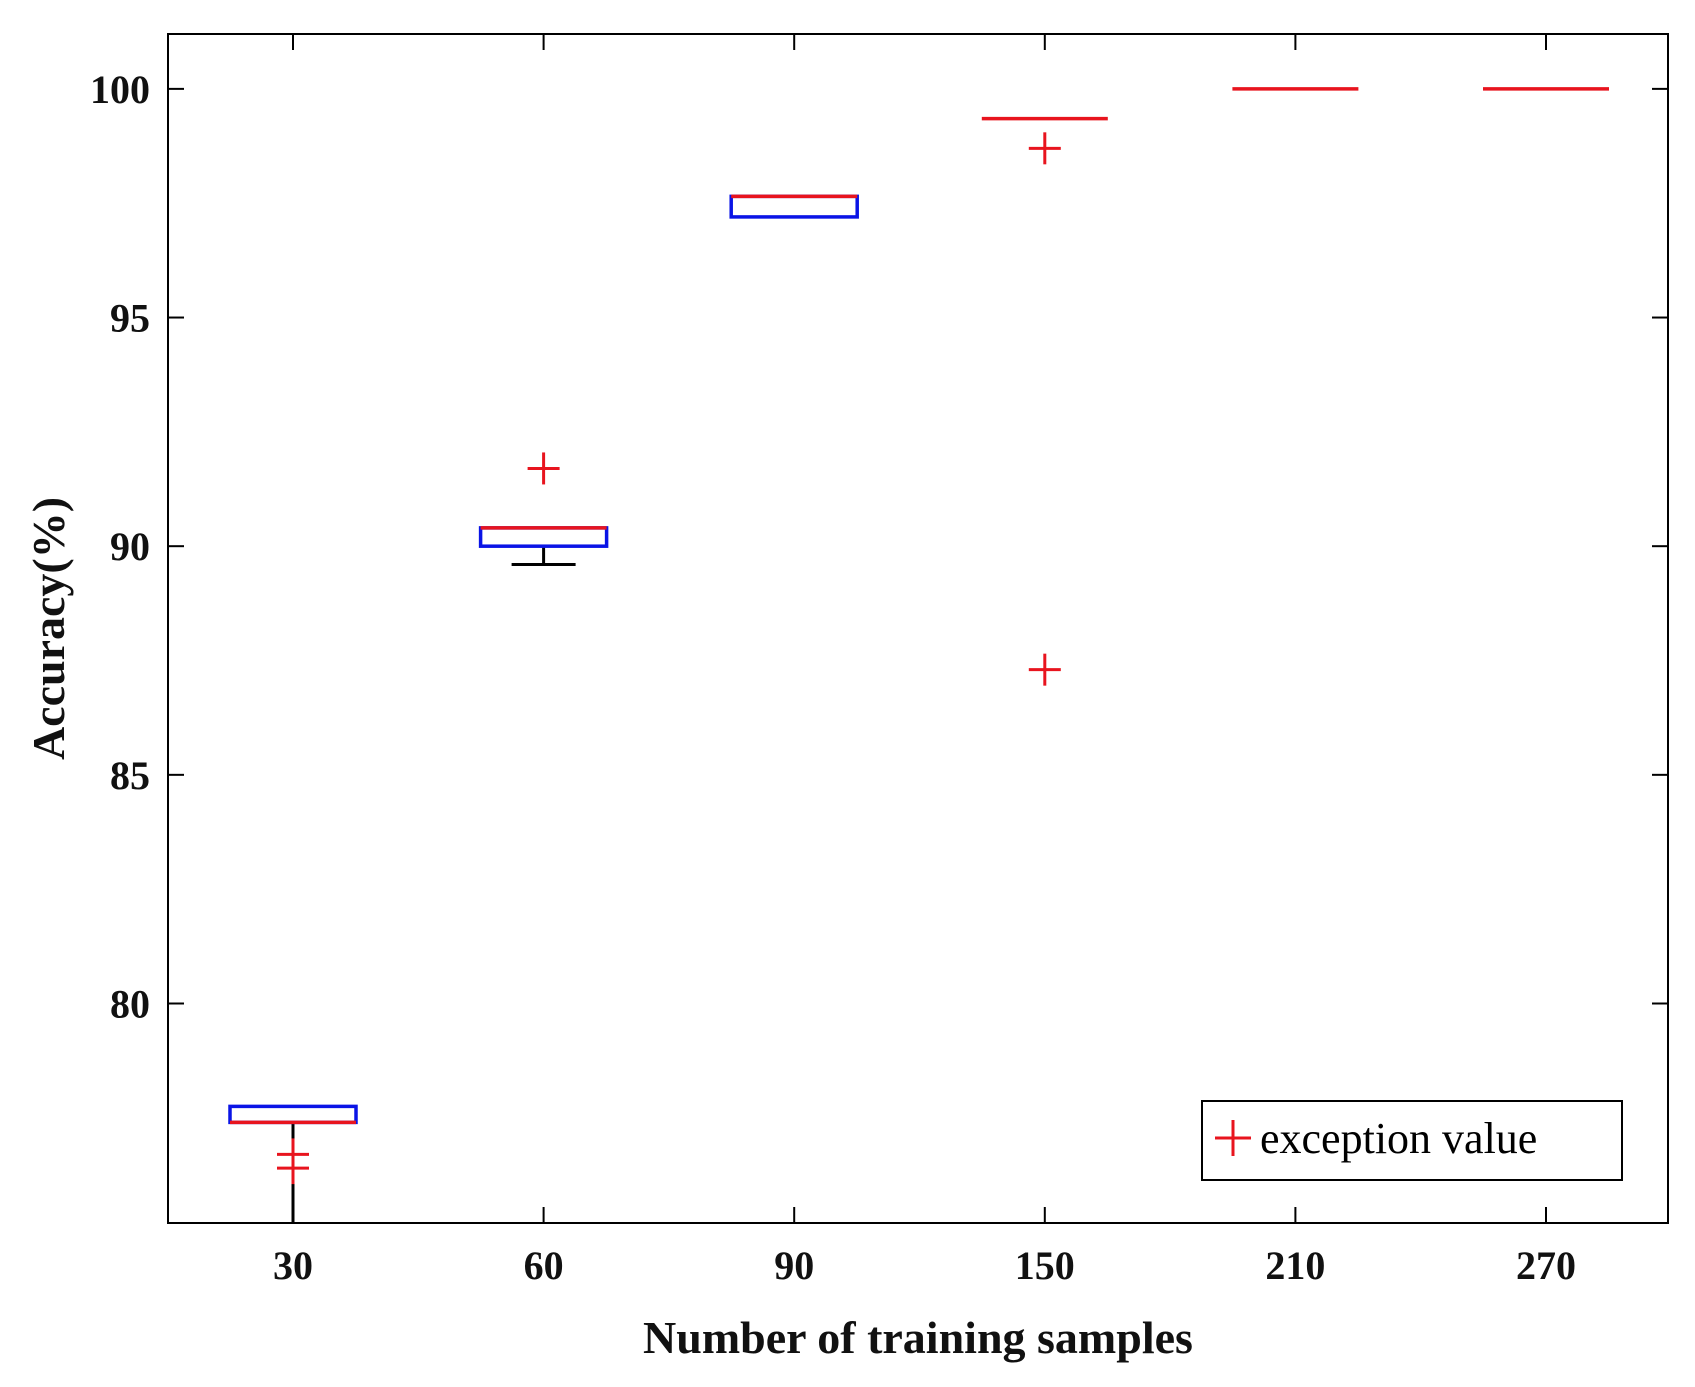 This screenshot has height=1387, width=1695. Describe the element at coordinates (1295, 1265) in the screenshot. I see `x-tick-label: 210` at that location.